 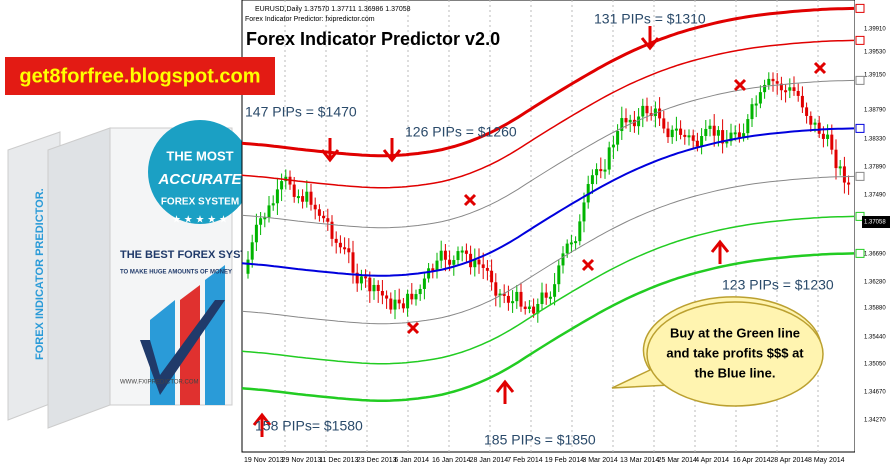 What do you see at coordinates (735, 372) in the screenshot?
I see `callout-line: the Blue line.` at bounding box center [735, 372].